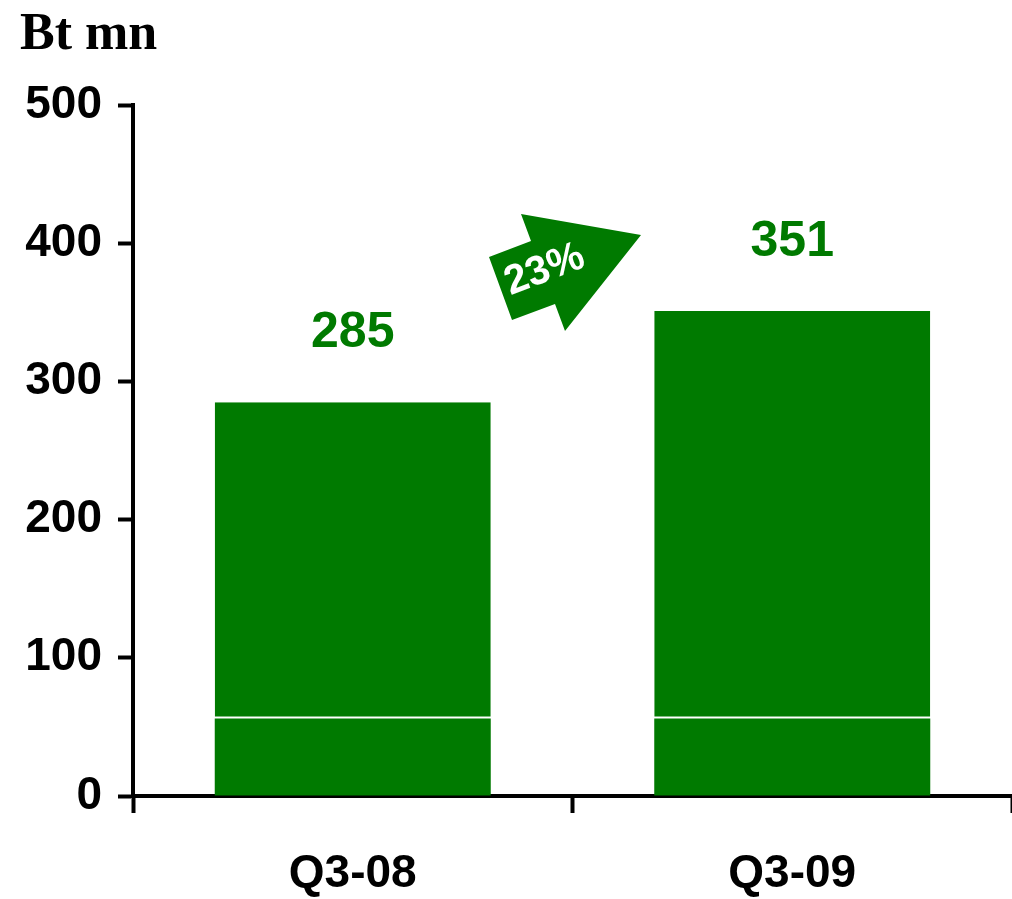  I want to click on y-tick-label: 0, so click(89, 792).